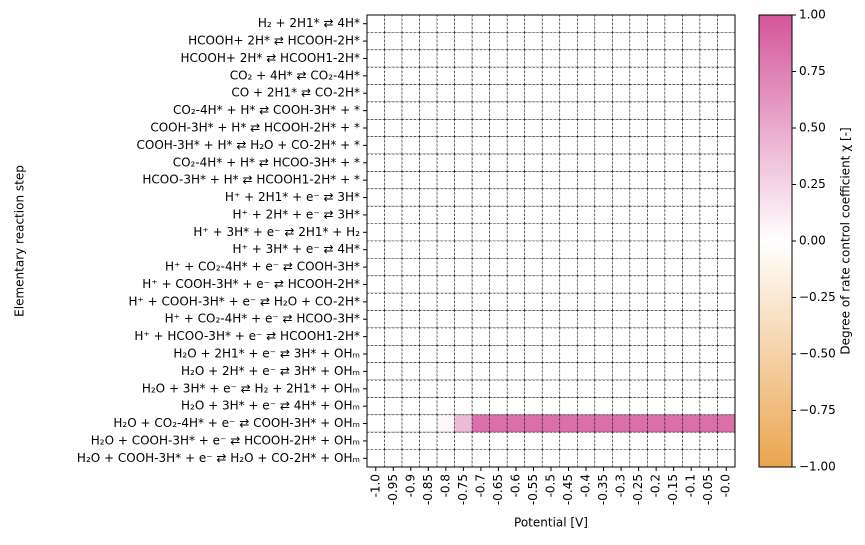  Describe the element at coordinates (621, 485) in the screenshot. I see `x-tick-label: -0.3` at that location.